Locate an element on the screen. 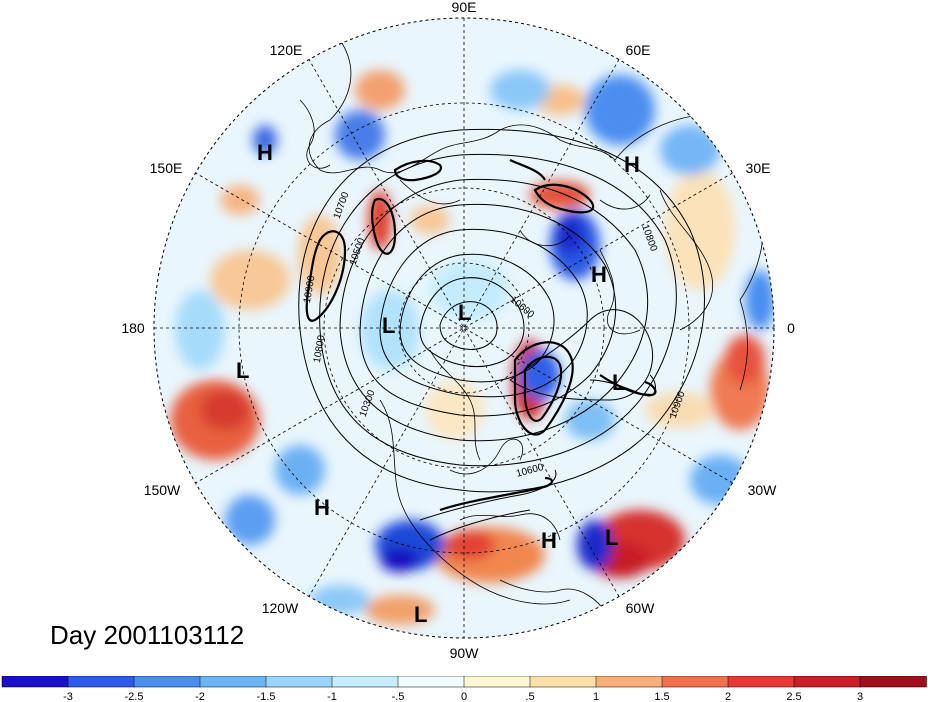 The width and height of the screenshot is (928, 702). lon-label-30w: 30W is located at coordinates (763, 490).